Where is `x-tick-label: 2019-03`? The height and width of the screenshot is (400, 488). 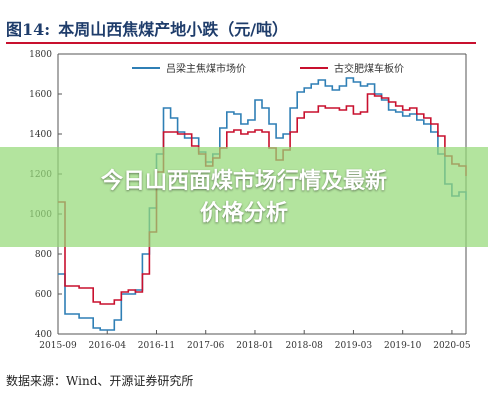
x-tick-label: 2019-03 is located at coordinates (354, 346).